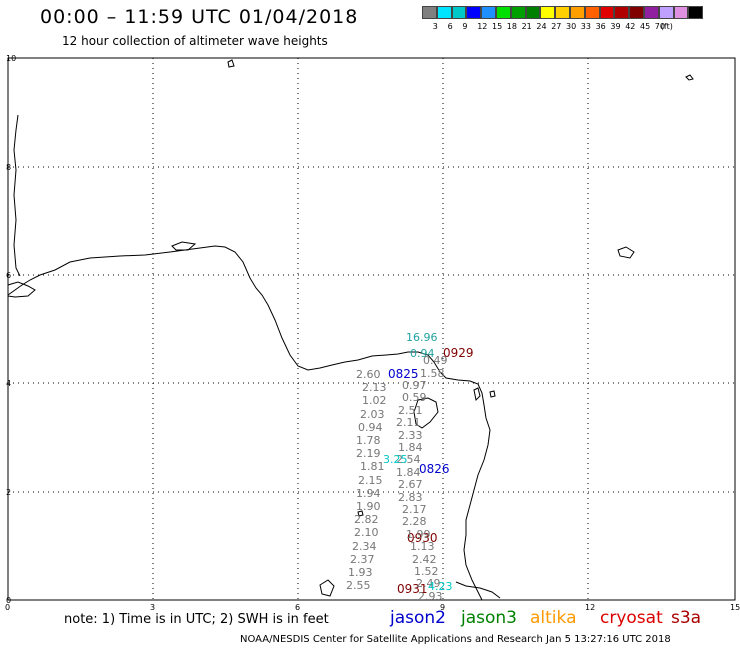  Describe the element at coordinates (666, 26) in the screenshot. I see `color-scale-label: (ft)` at that location.